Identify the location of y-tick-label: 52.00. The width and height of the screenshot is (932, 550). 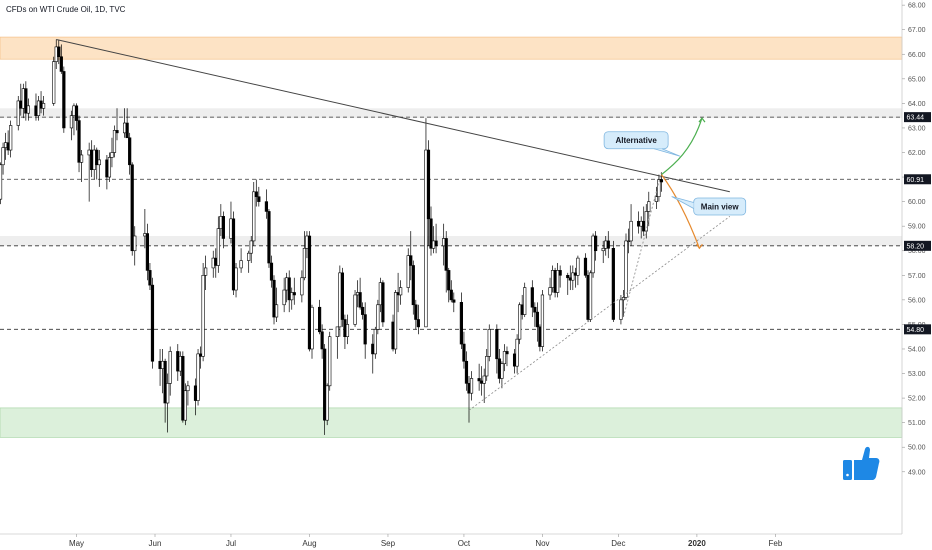
(917, 399).